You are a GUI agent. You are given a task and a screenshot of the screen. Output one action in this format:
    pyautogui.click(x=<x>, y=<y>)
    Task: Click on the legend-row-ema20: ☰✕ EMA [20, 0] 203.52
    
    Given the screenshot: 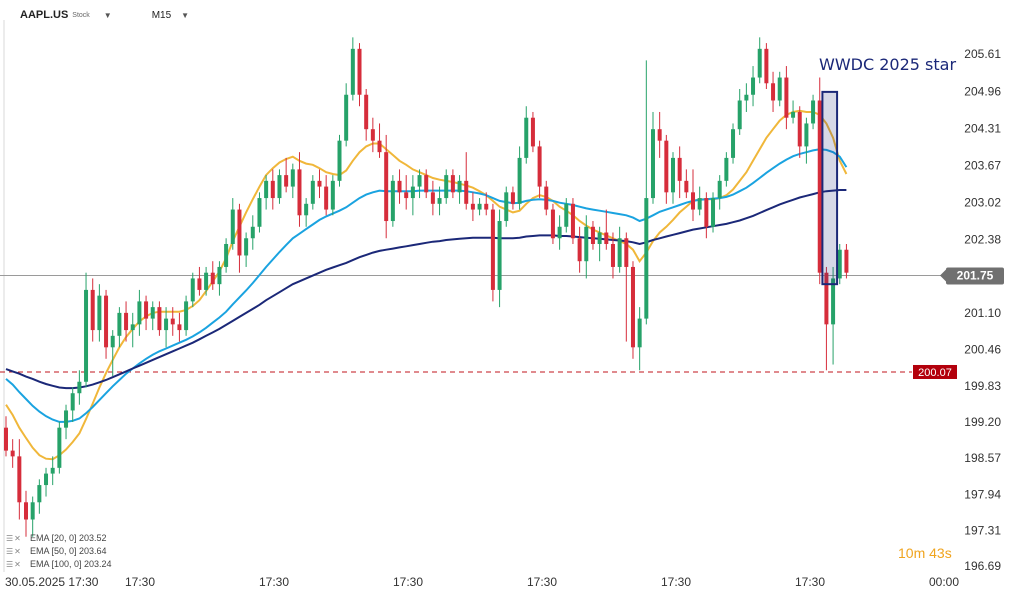 What is the action you would take?
    pyautogui.click(x=59, y=538)
    